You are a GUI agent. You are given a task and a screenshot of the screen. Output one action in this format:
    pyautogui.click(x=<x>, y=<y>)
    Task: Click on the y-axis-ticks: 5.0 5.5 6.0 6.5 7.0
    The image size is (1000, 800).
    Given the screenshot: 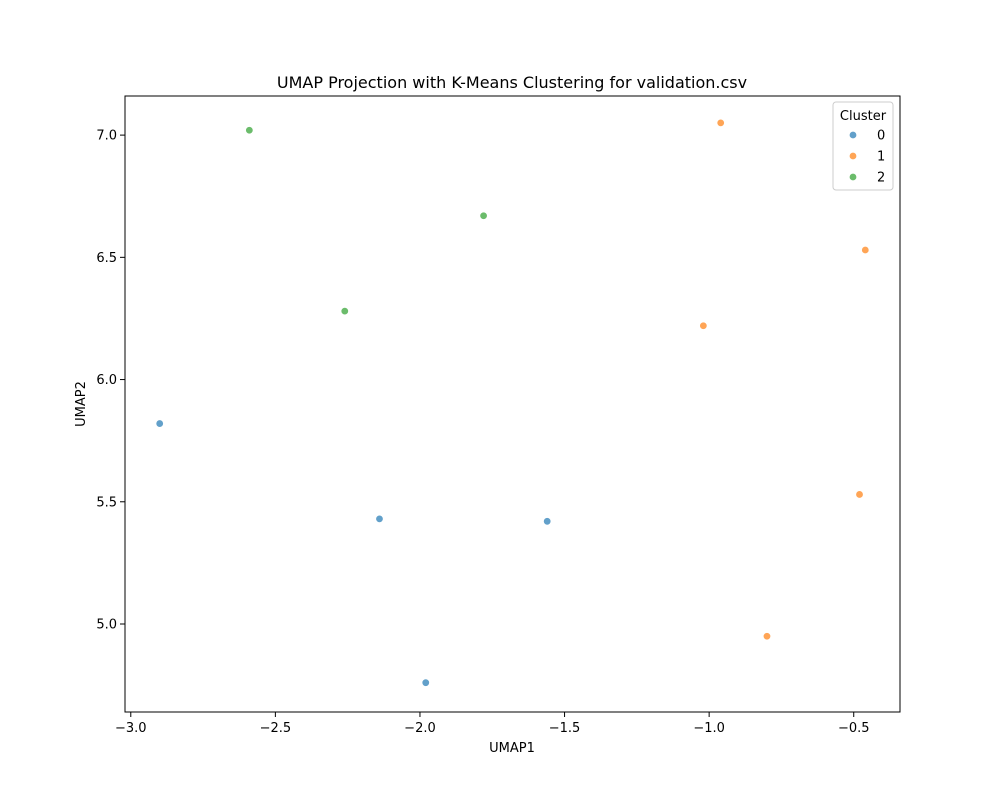 What is the action you would take?
    pyautogui.click(x=110, y=381)
    